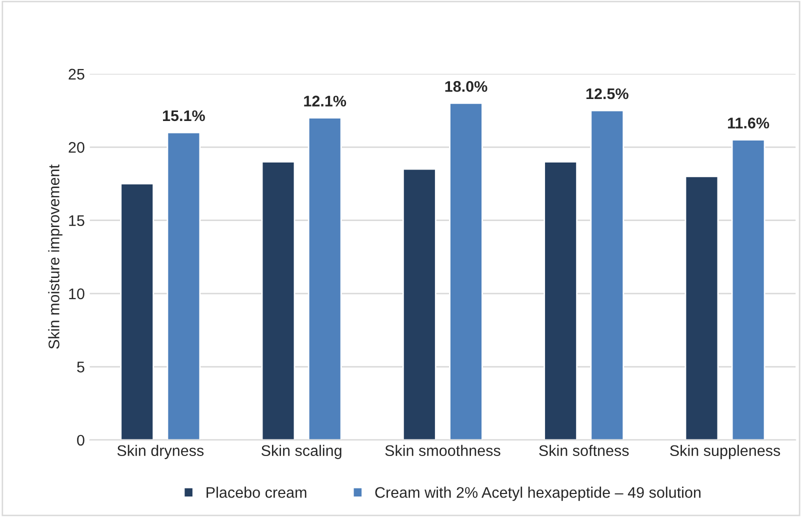 This screenshot has height=517, width=802. What do you see at coordinates (76, 294) in the screenshot?
I see `y-tick-label: 10` at bounding box center [76, 294].